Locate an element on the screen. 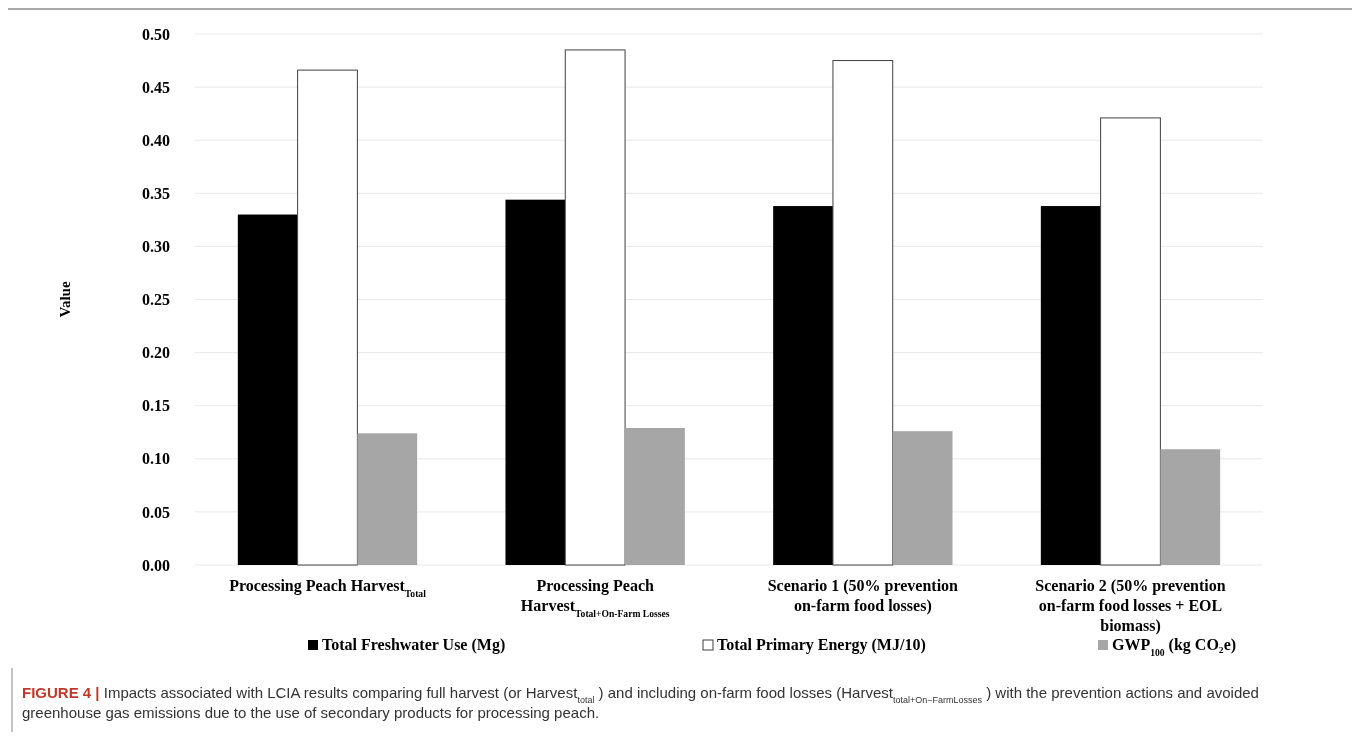 This screenshot has height=740, width=1360. legend-label: Total Primary Energy (MJ/10) is located at coordinates (821, 645).